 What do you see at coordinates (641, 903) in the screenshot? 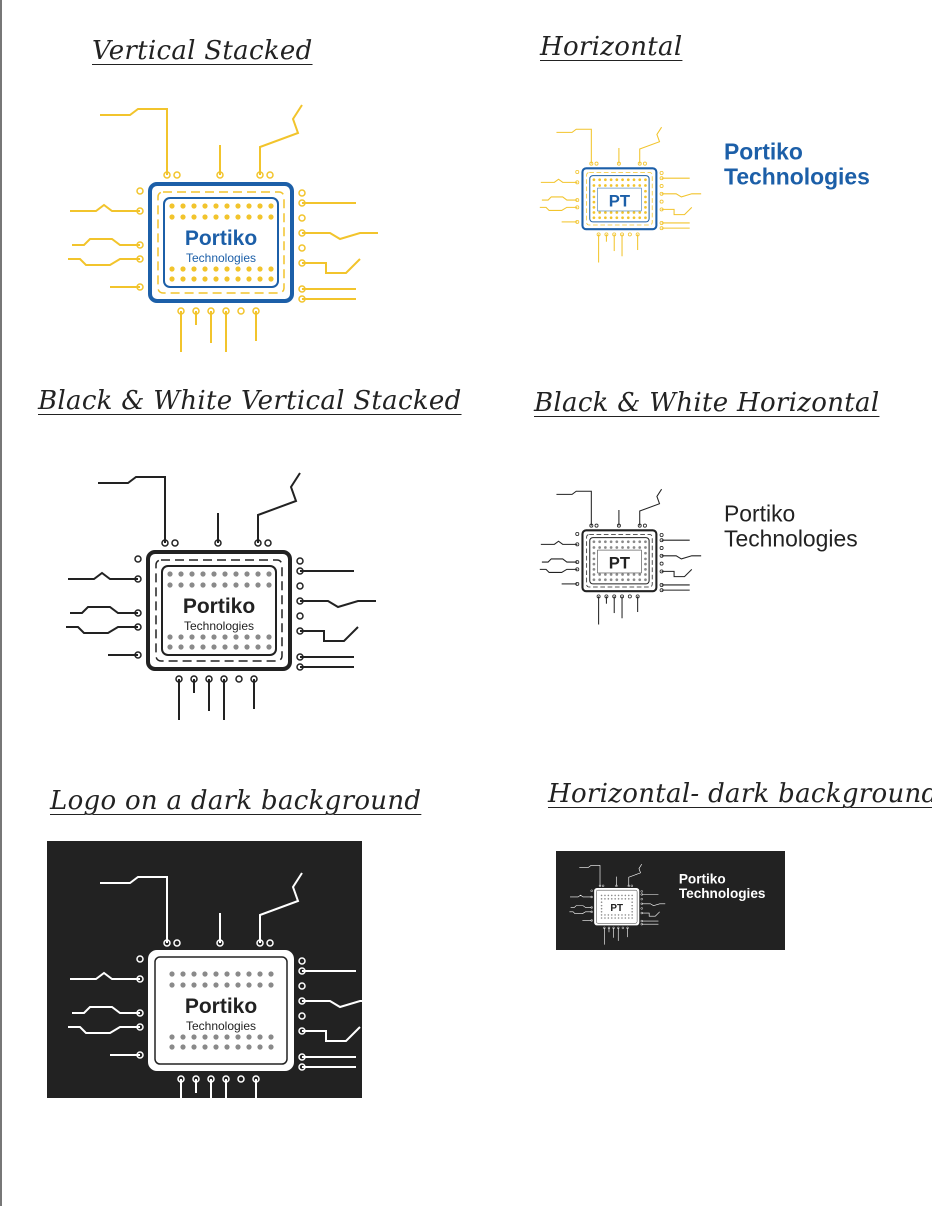
I see `lead-right-4-pin` at bounding box center [641, 903].